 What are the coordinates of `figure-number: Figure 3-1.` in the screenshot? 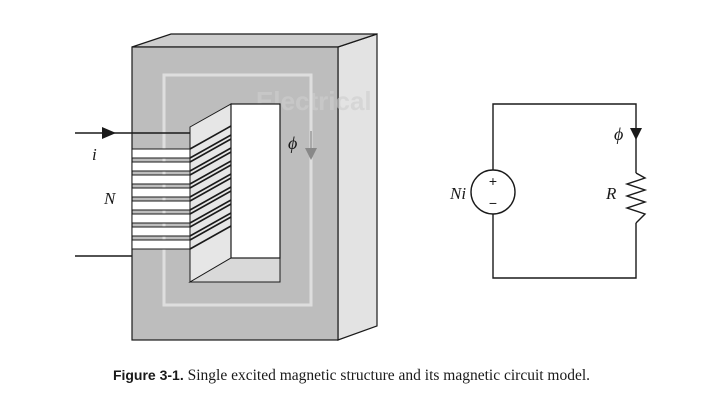 It's located at (148, 375).